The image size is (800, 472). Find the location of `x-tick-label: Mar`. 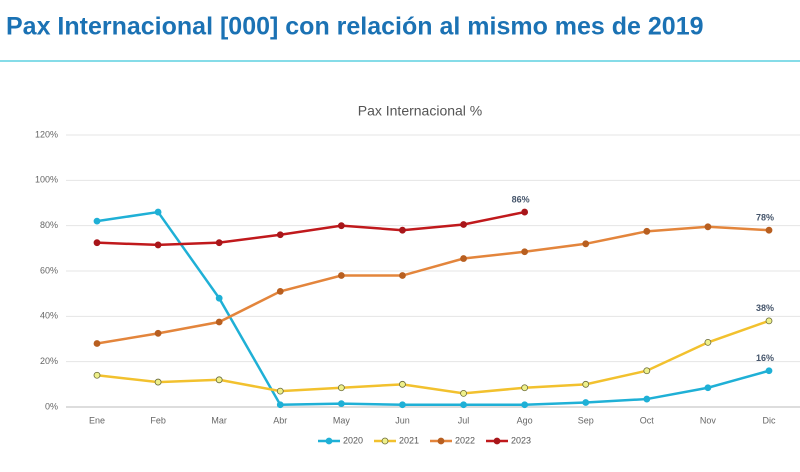

x-tick-label: Mar is located at coordinates (219, 420).